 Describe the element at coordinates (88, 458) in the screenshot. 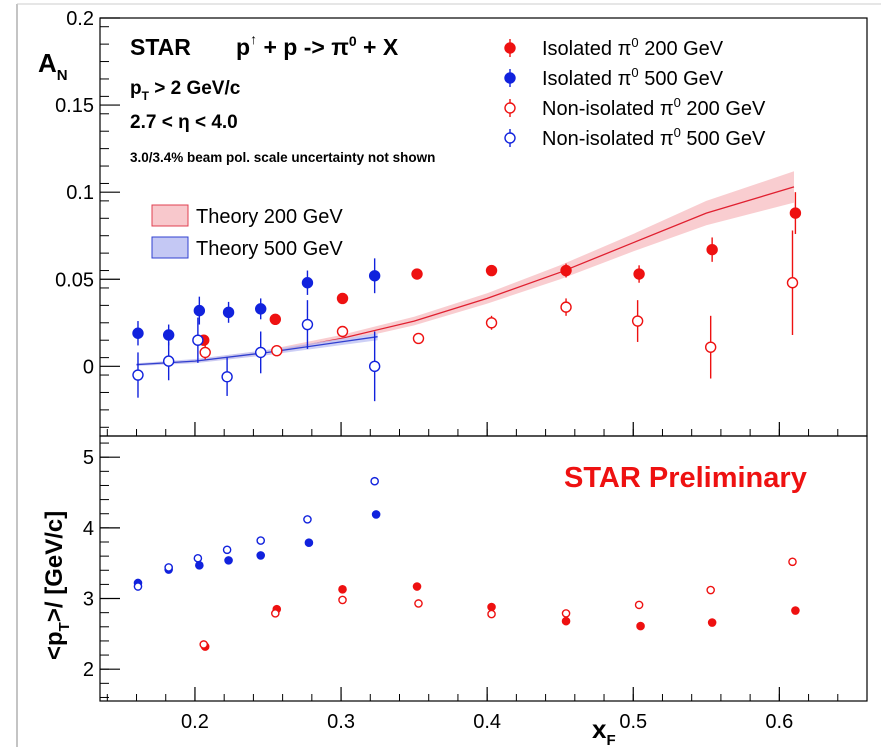

I see `bottom-y-tick-label: 5` at that location.